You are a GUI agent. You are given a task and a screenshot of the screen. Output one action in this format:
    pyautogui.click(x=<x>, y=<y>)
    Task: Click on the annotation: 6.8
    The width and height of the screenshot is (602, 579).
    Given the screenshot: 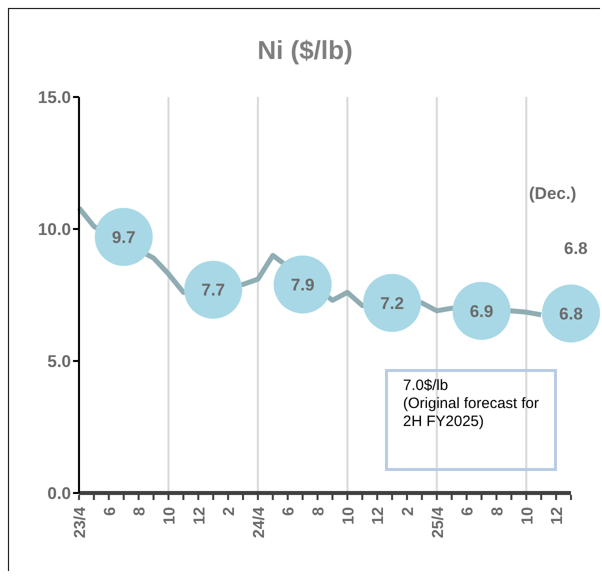 What is the action you would take?
    pyautogui.click(x=576, y=249)
    